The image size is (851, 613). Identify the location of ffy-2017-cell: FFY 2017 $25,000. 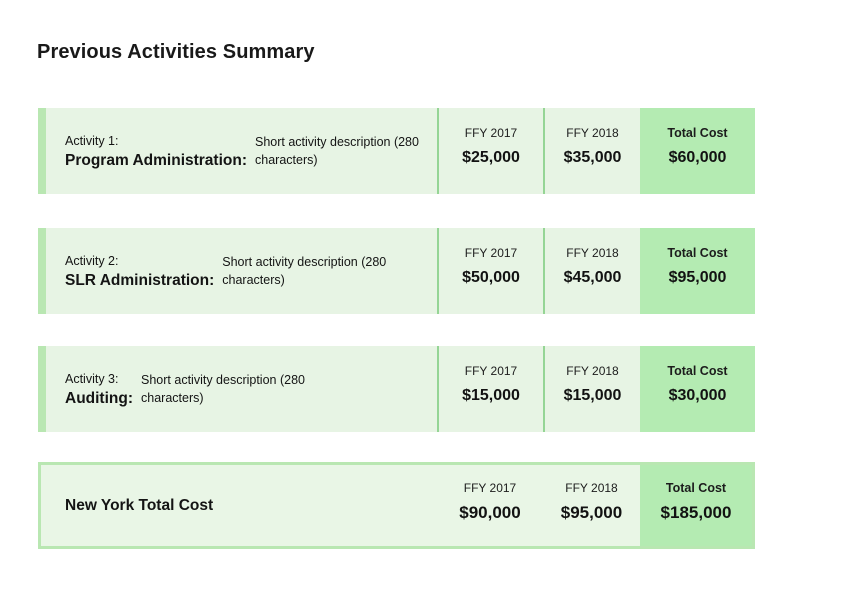
(490, 151).